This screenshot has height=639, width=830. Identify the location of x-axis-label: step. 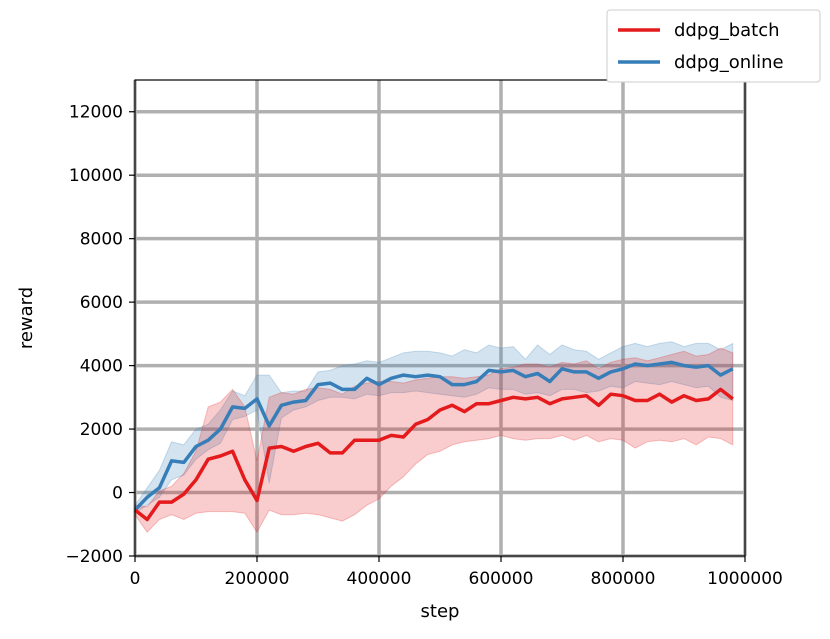
(440, 611).